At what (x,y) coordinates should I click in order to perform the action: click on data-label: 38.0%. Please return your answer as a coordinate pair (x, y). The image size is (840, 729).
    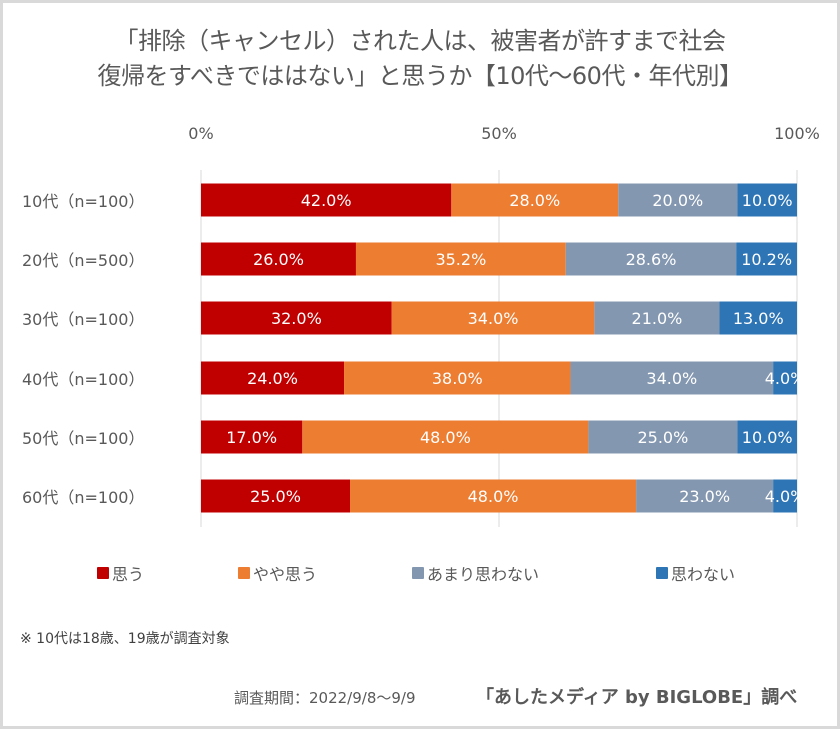
    Looking at the image, I should click on (457, 378).